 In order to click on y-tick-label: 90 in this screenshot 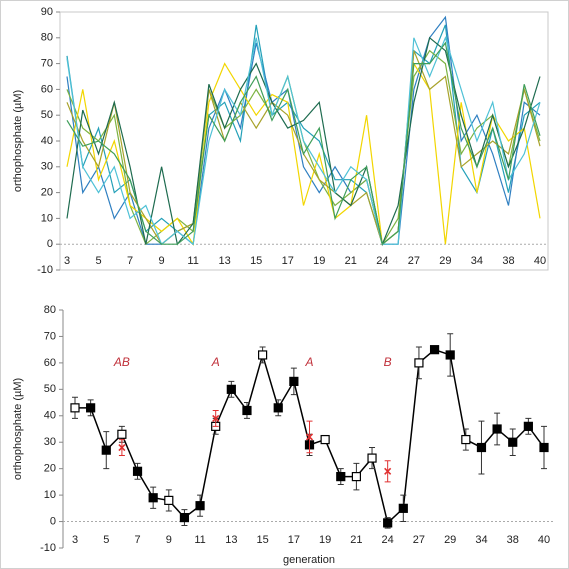, I will do `click(47, 12)`.